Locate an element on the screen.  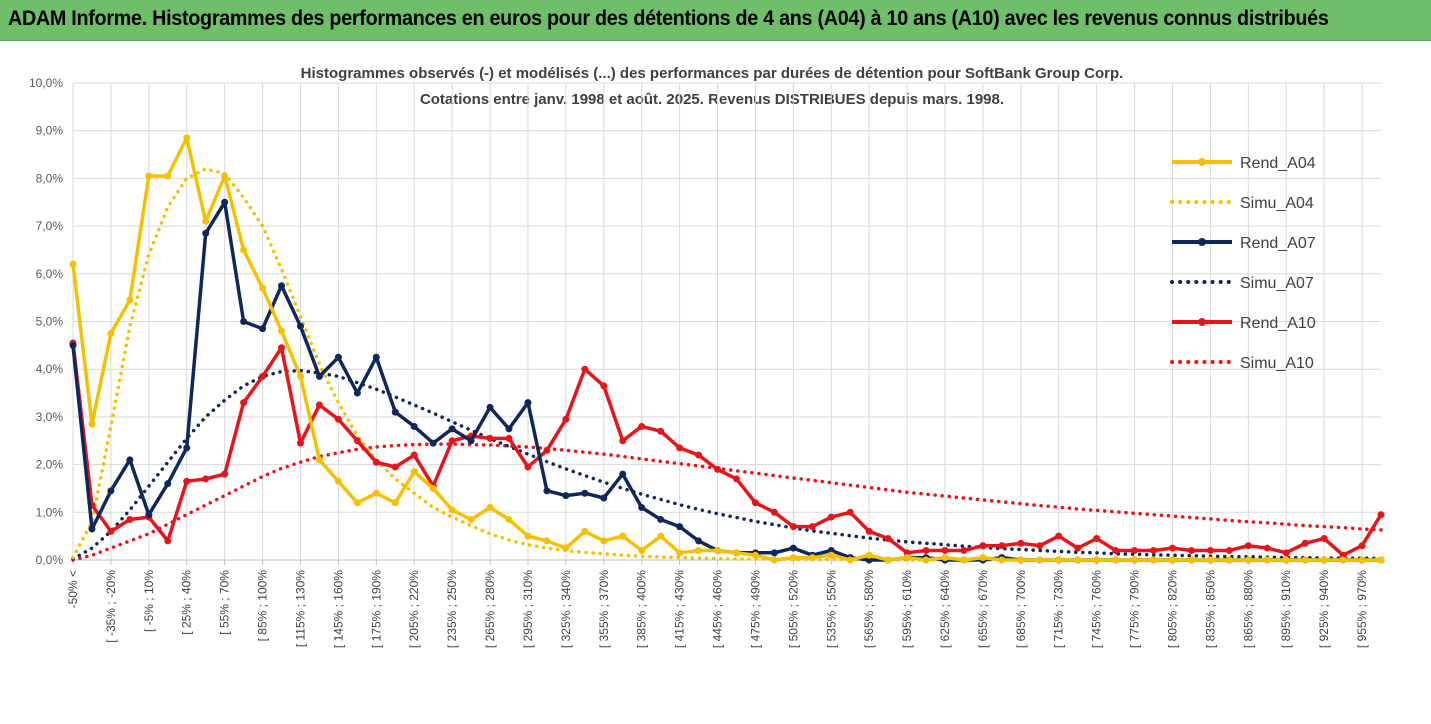
y-tick-label: 0,0% is located at coordinates (50, 560).